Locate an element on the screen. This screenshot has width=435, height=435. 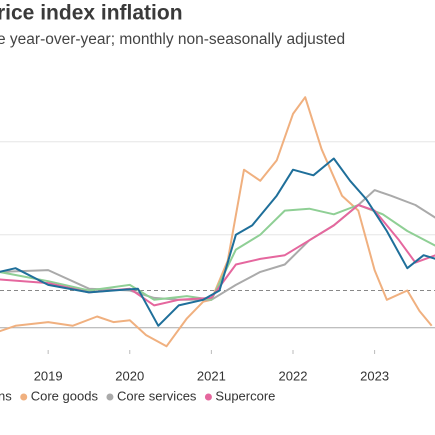
x-tick-label: 2022 is located at coordinates (293, 375).